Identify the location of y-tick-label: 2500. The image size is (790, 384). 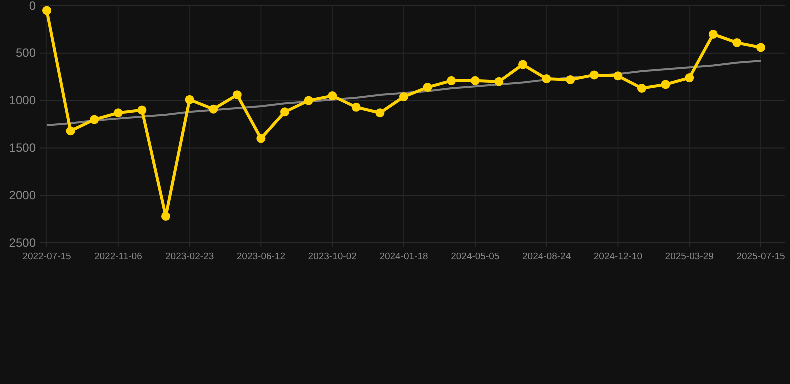
(22, 243).